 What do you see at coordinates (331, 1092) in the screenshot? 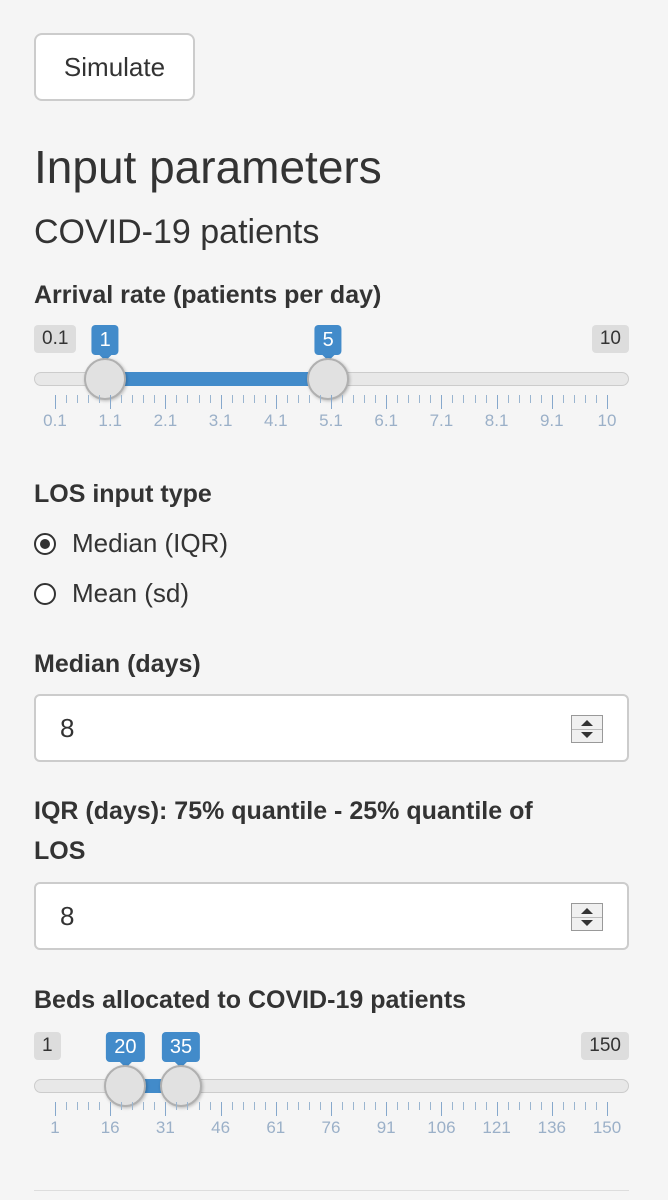
I see `beds-slider: 1 150 20 35 1 16 31 46 61 76 91 106 121 136 150` at bounding box center [331, 1092].